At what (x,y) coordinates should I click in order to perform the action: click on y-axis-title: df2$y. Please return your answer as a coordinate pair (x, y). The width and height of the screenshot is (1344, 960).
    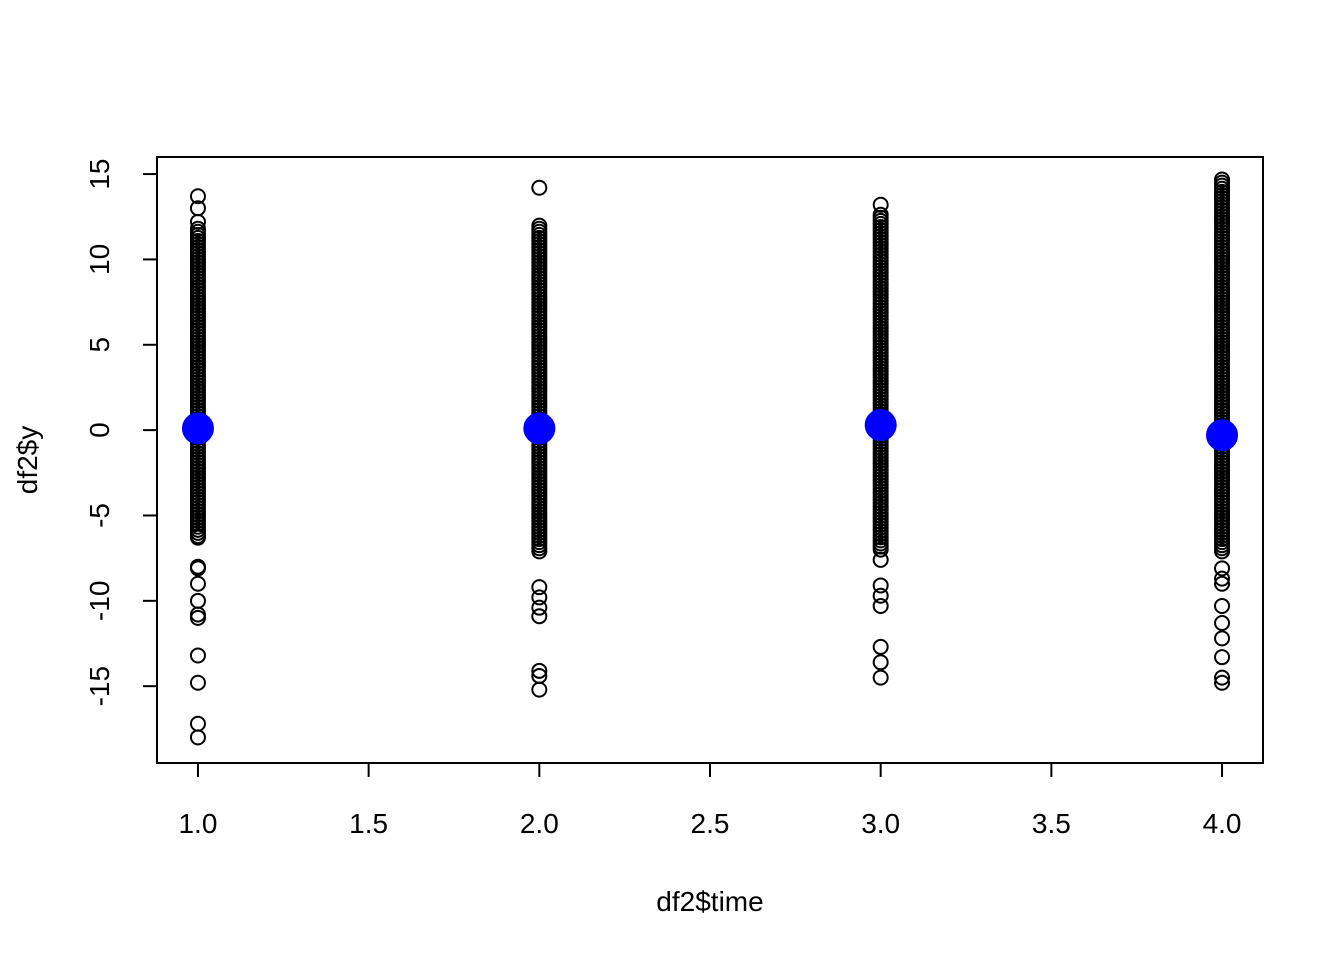
    Looking at the image, I should click on (27, 460).